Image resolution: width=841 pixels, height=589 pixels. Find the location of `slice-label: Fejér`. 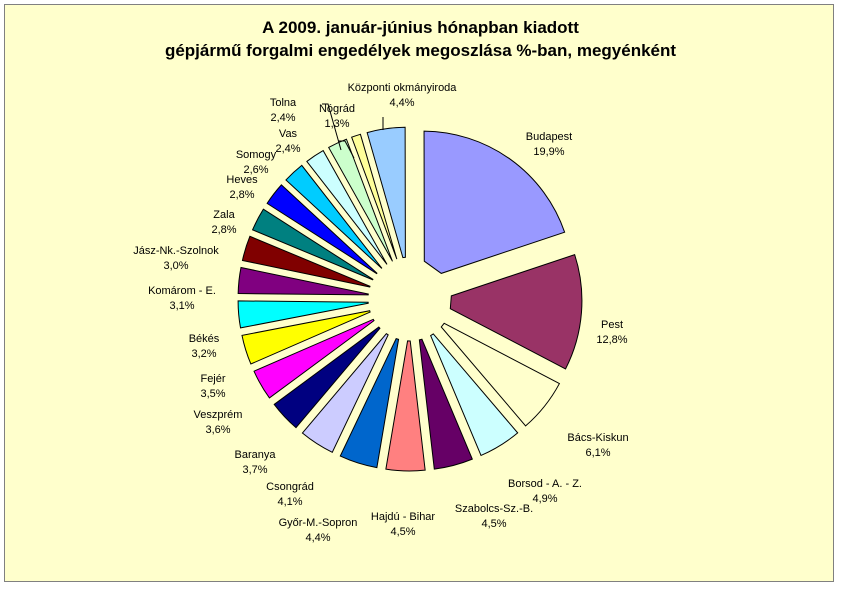

slice-label: Fejér is located at coordinates (212, 379).